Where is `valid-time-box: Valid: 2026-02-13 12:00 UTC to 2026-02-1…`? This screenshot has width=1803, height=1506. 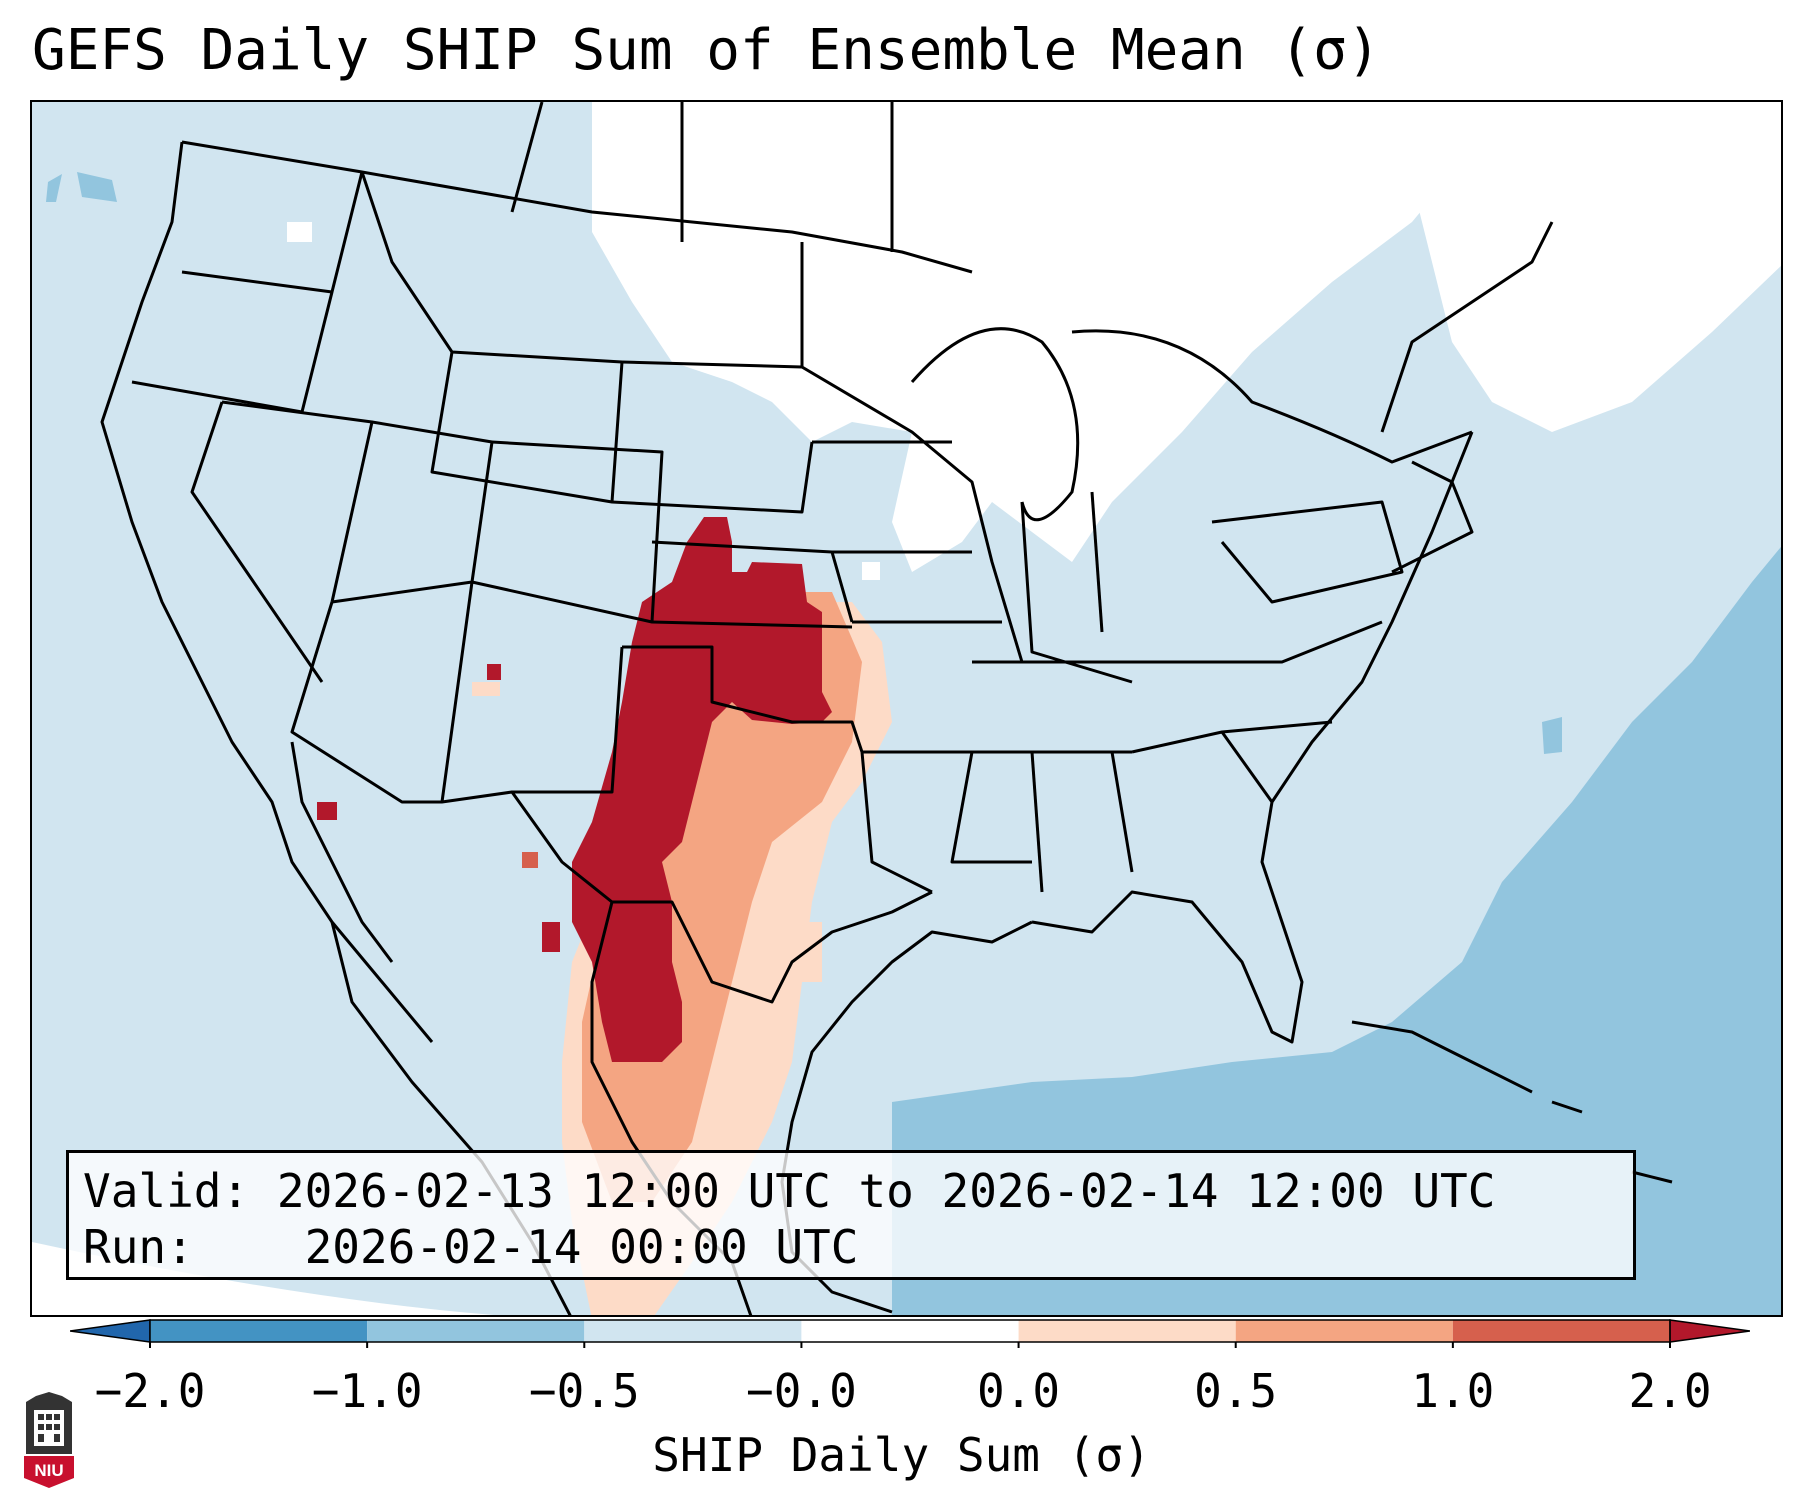
valid-time-box: Valid: 2026-02-13 12:00 UTC to 2026-02-1… is located at coordinates (851, 1215).